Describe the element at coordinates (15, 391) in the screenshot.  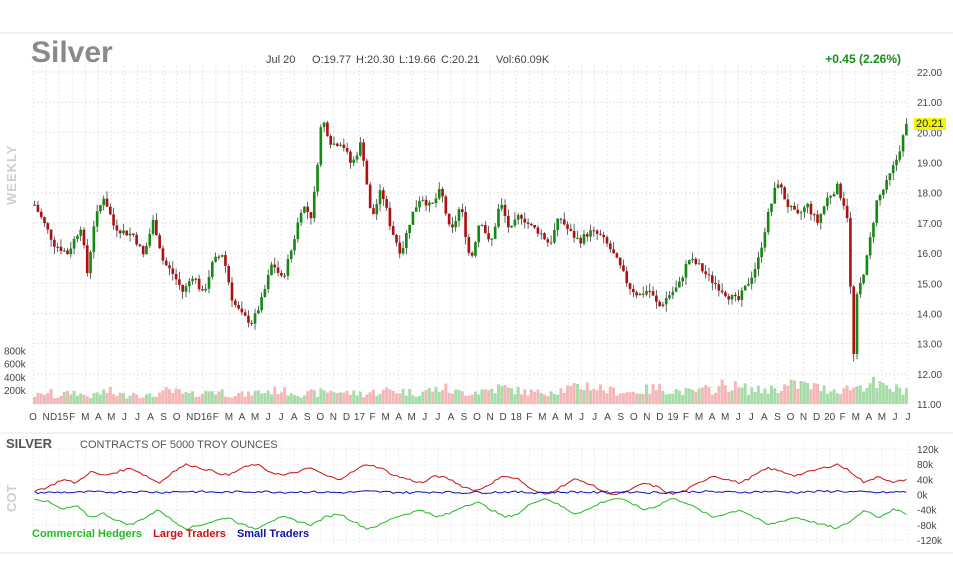
I see `volume-tick-label: 200k` at that location.